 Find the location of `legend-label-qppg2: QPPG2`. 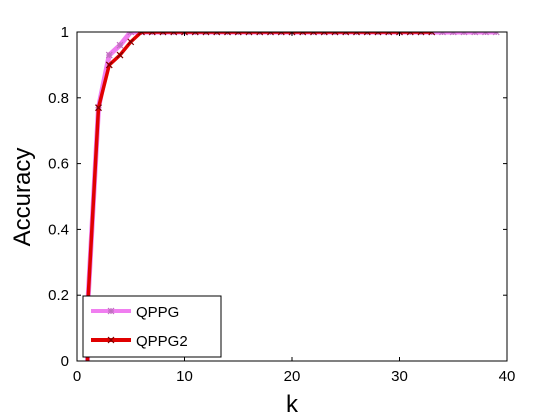

legend-label-qppg2: QPPG2 is located at coordinates (162, 341).